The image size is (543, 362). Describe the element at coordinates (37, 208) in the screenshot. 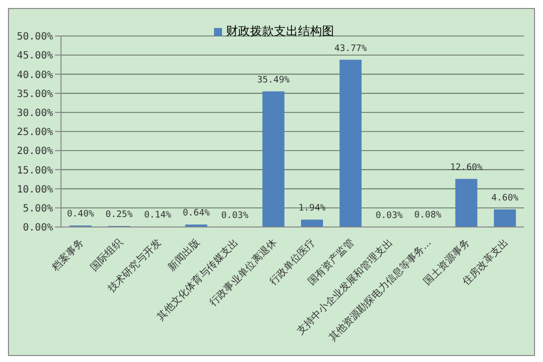

I see `y-tick-label: 5.00%` at that location.